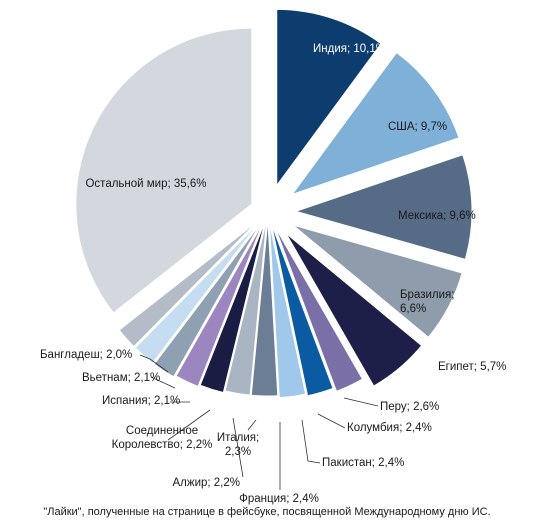 The height and width of the screenshot is (529, 534). Describe the element at coordinates (207, 483) in the screenshot. I see `slice-label-11: Алжир; 2,2%` at that location.